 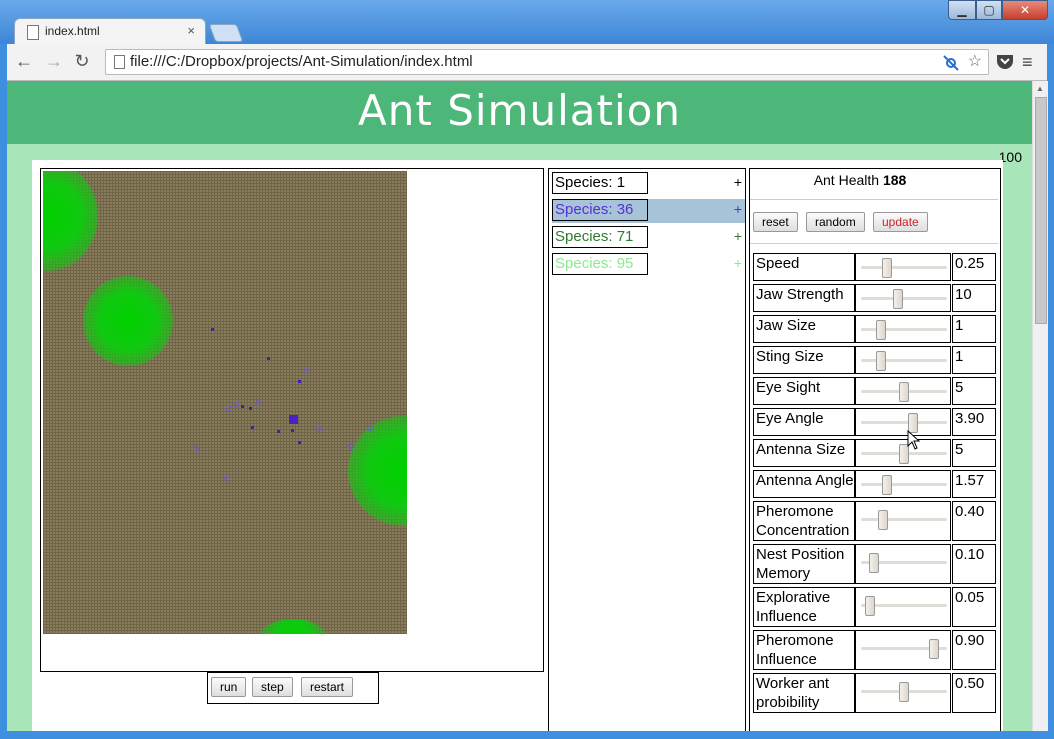 I want to click on star-icon: ☆, so click(x=974, y=61).